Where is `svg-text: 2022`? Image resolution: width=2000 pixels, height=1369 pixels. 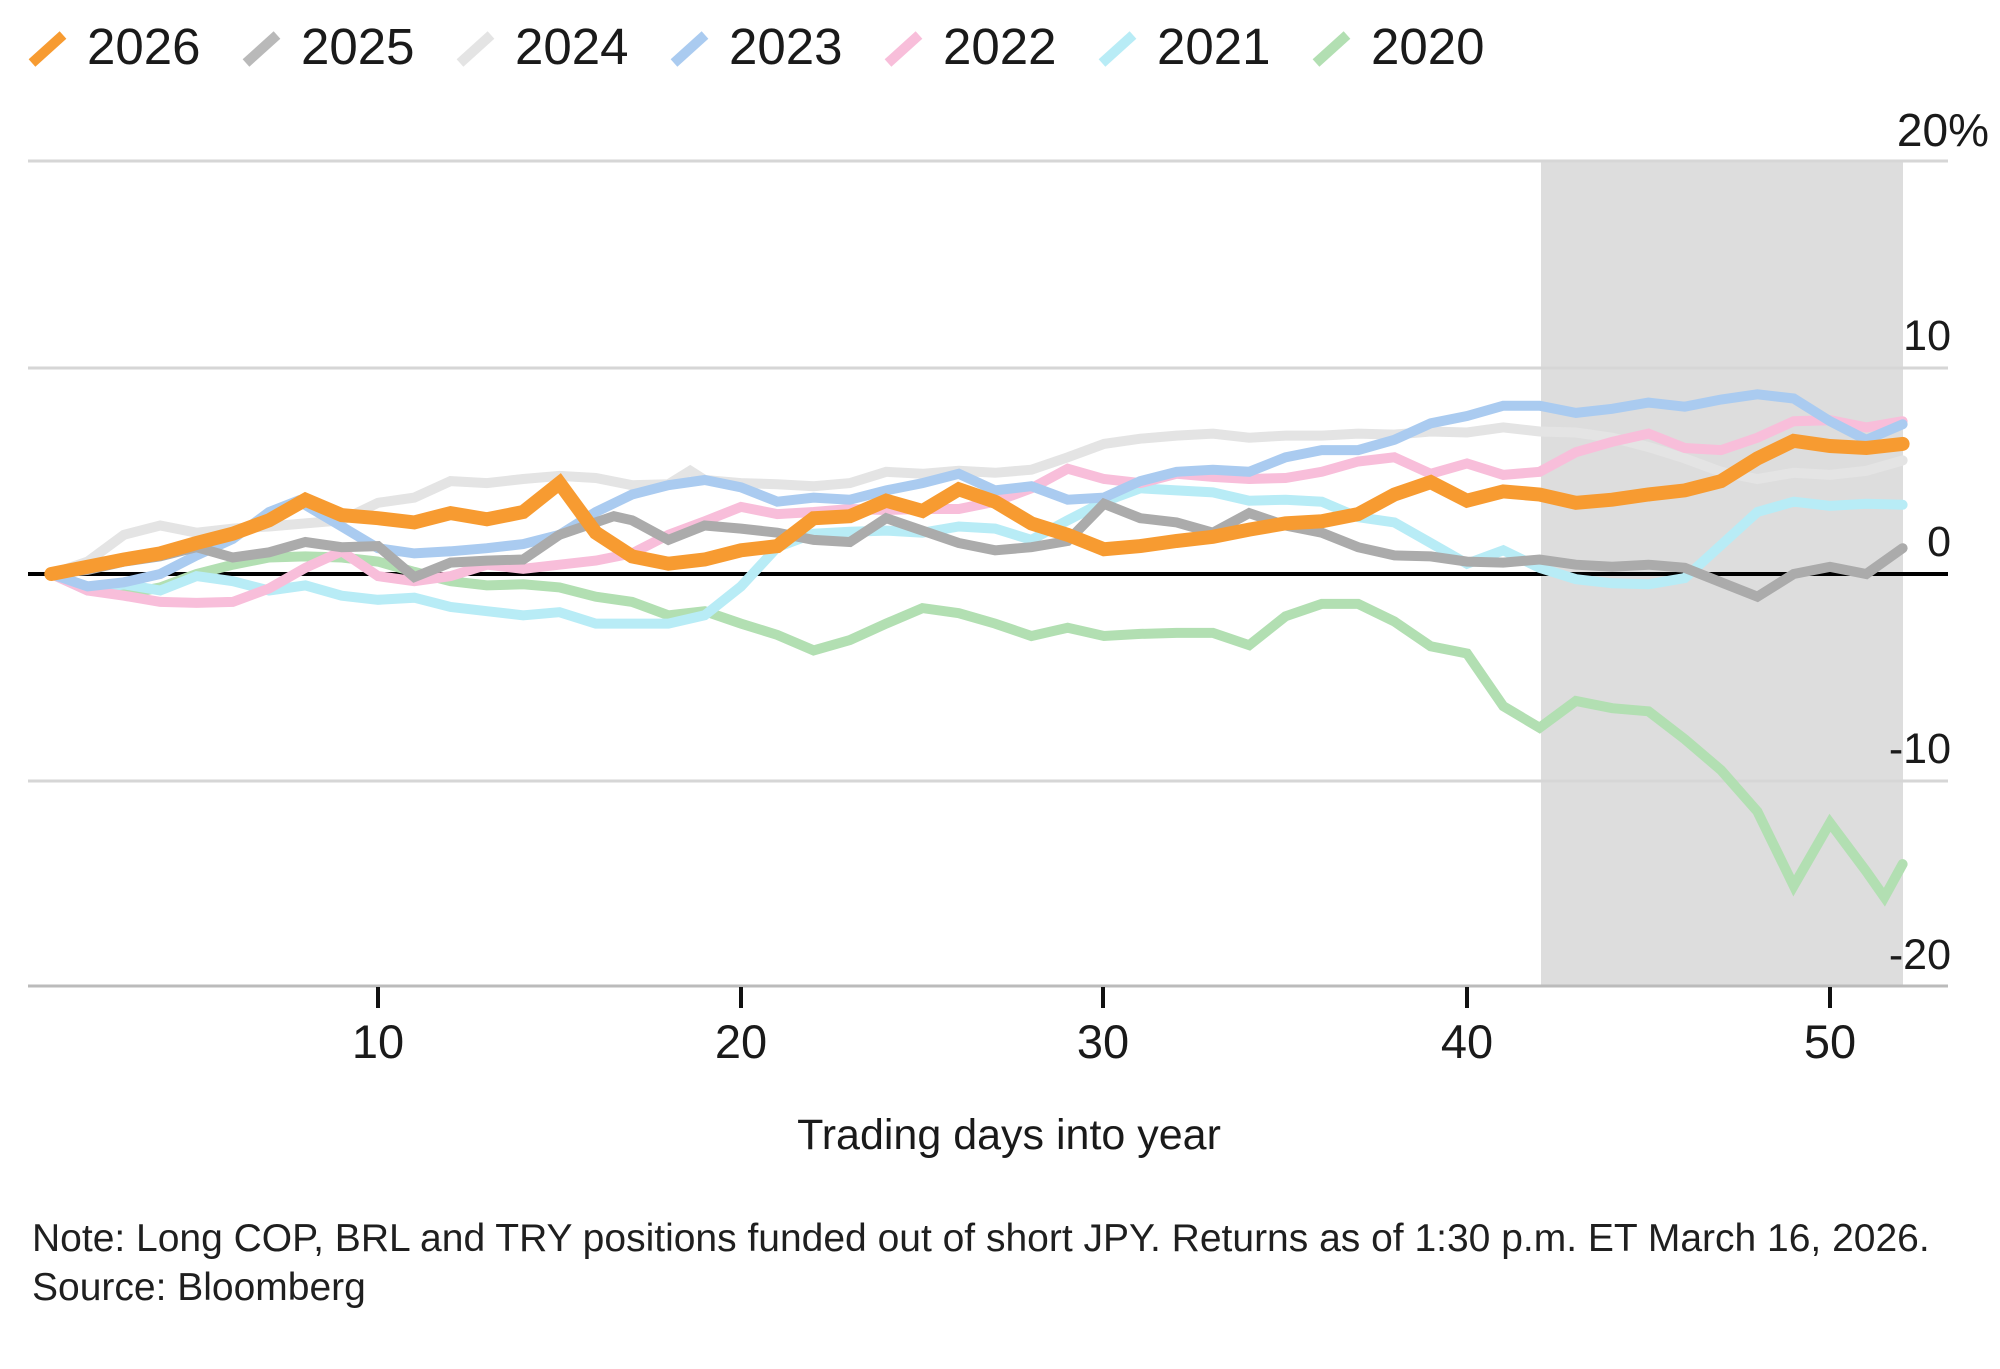 svg-text: 2022 is located at coordinates (999, 46).